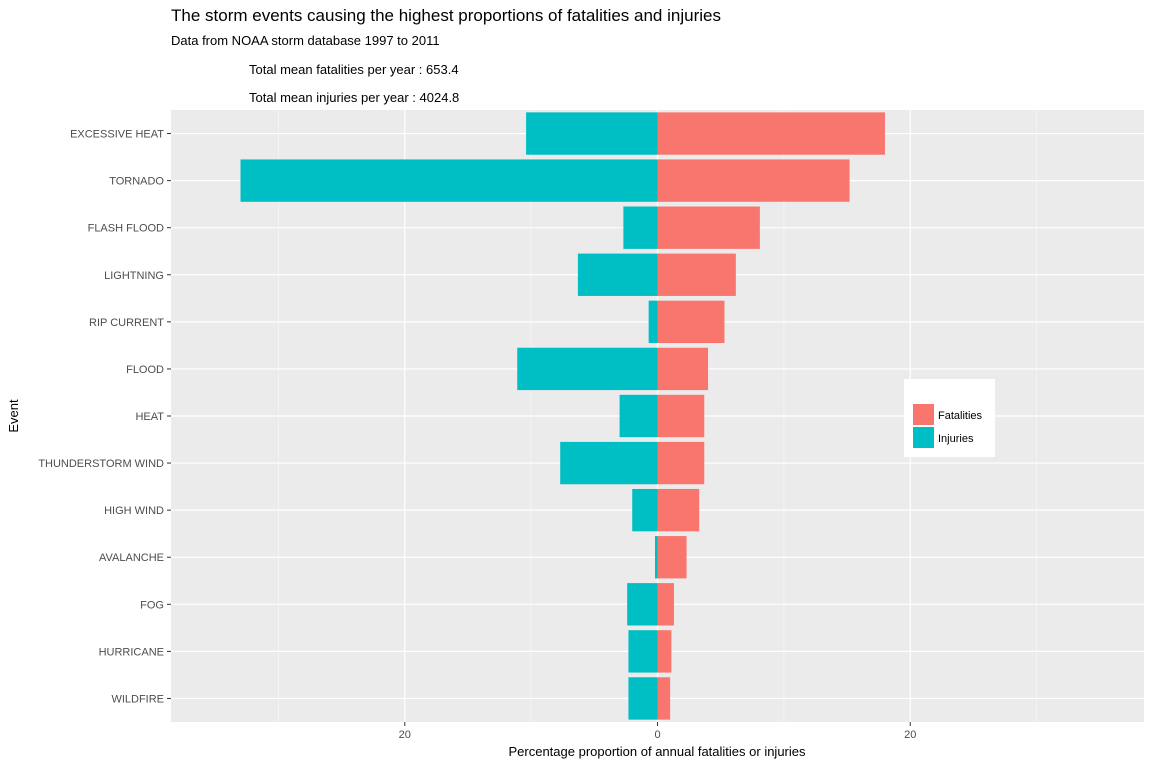 The image size is (1152, 768). I want to click on x-tick-label: 0, so click(657, 735).